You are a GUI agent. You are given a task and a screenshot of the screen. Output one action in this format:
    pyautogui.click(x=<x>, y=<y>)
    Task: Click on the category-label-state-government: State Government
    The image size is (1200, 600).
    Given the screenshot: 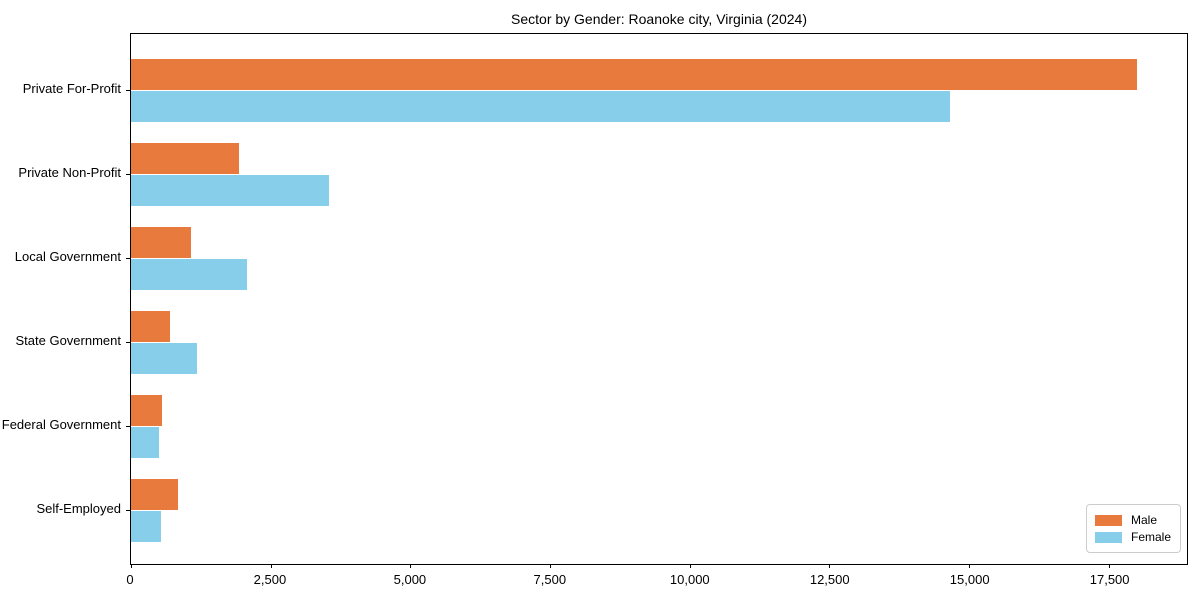 What is the action you would take?
    pyautogui.click(x=68, y=340)
    